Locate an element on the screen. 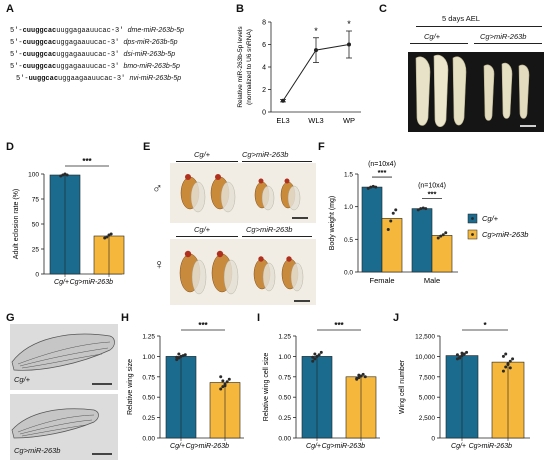 The height and width of the screenshot is (464, 550). legend-label: Cg>miR-263b is located at coordinates (505, 234).